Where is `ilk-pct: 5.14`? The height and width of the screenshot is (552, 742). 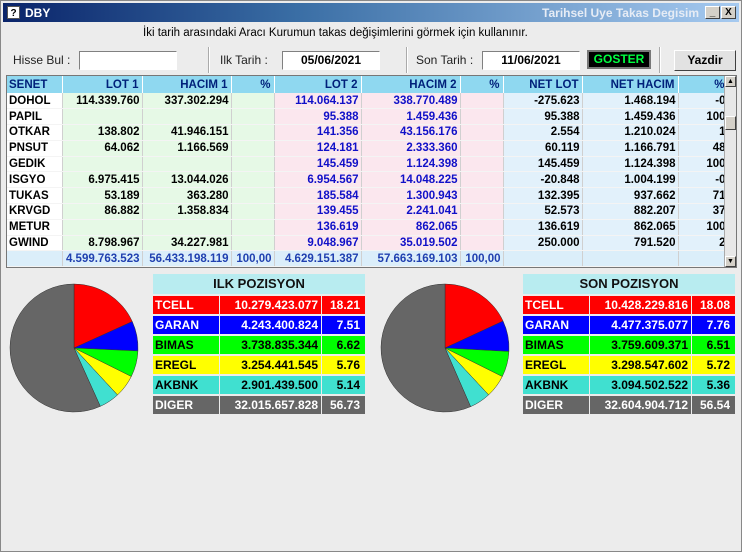
ilk-pct: 5.14 is located at coordinates (342, 385).